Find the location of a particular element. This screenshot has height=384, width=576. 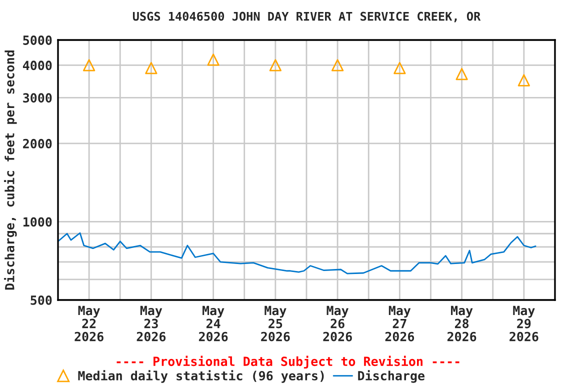

y-tick-label: 4000 is located at coordinates (37, 65).